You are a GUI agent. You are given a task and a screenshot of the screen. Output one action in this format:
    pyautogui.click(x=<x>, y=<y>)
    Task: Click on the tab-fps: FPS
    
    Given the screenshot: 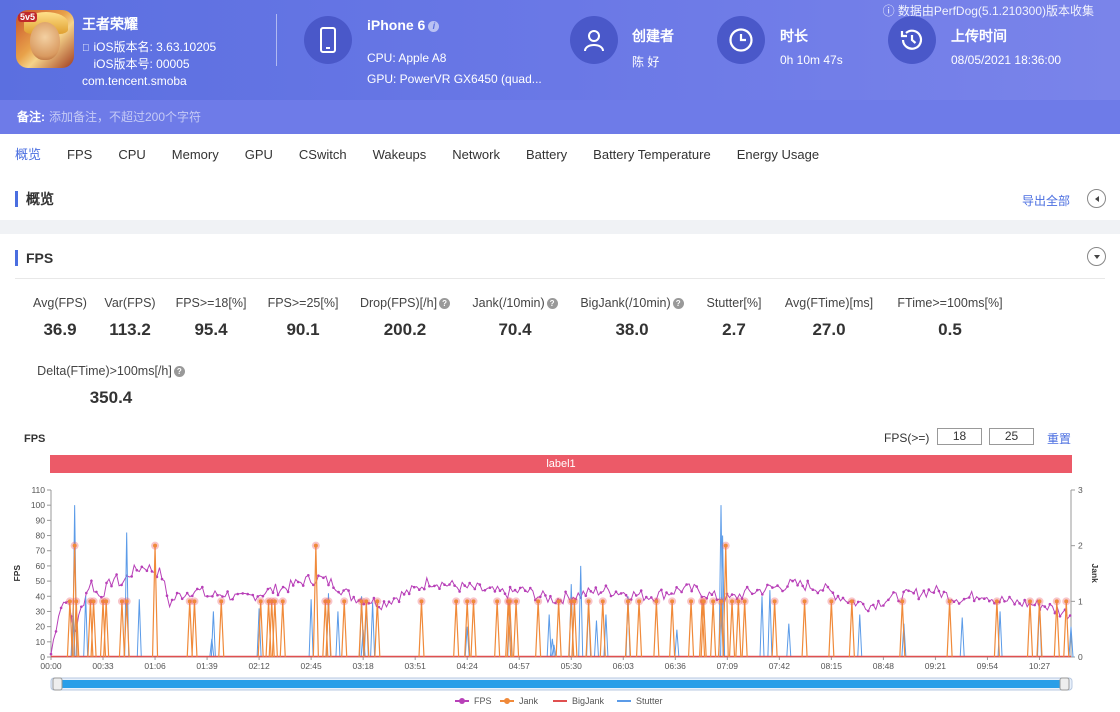 What is the action you would take?
    pyautogui.click(x=80, y=154)
    